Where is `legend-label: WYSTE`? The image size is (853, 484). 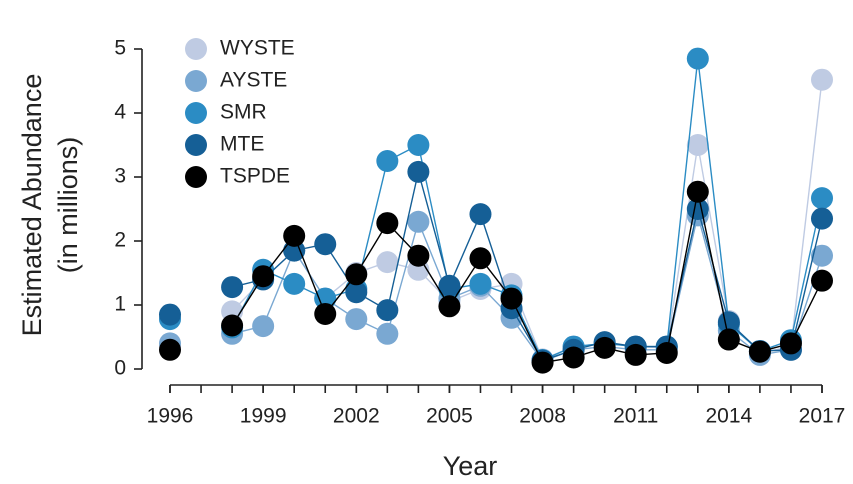
legend-label: WYSTE is located at coordinates (257, 48).